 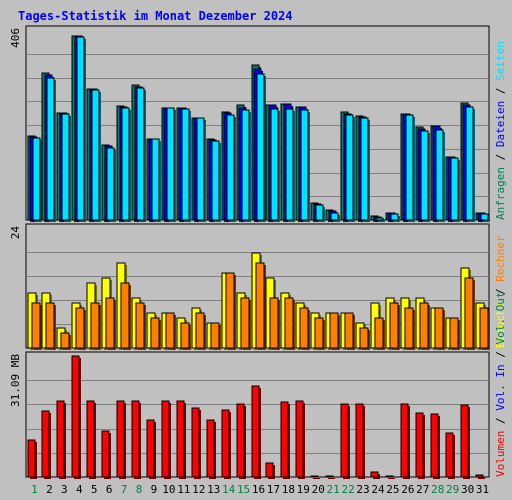 I want to click on bar-volumen-12-face, so click(x=195, y=442).